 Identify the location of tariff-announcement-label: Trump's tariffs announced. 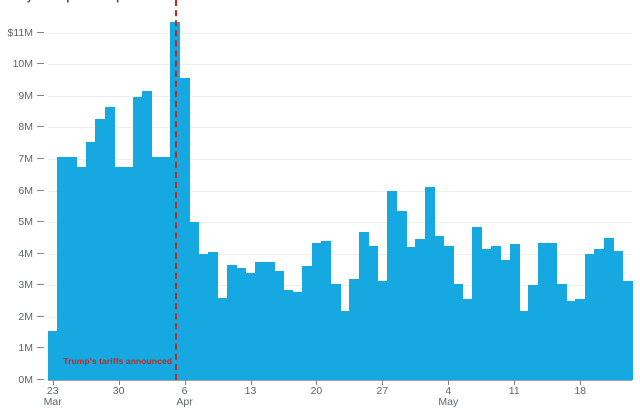
(118, 361).